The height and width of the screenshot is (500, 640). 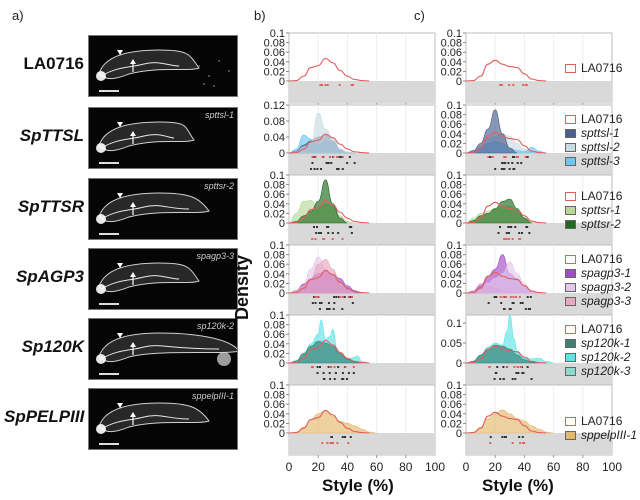 What do you see at coordinates (600, 147) in the screenshot?
I see `legend-label: spttsl-2` at bounding box center [600, 147].